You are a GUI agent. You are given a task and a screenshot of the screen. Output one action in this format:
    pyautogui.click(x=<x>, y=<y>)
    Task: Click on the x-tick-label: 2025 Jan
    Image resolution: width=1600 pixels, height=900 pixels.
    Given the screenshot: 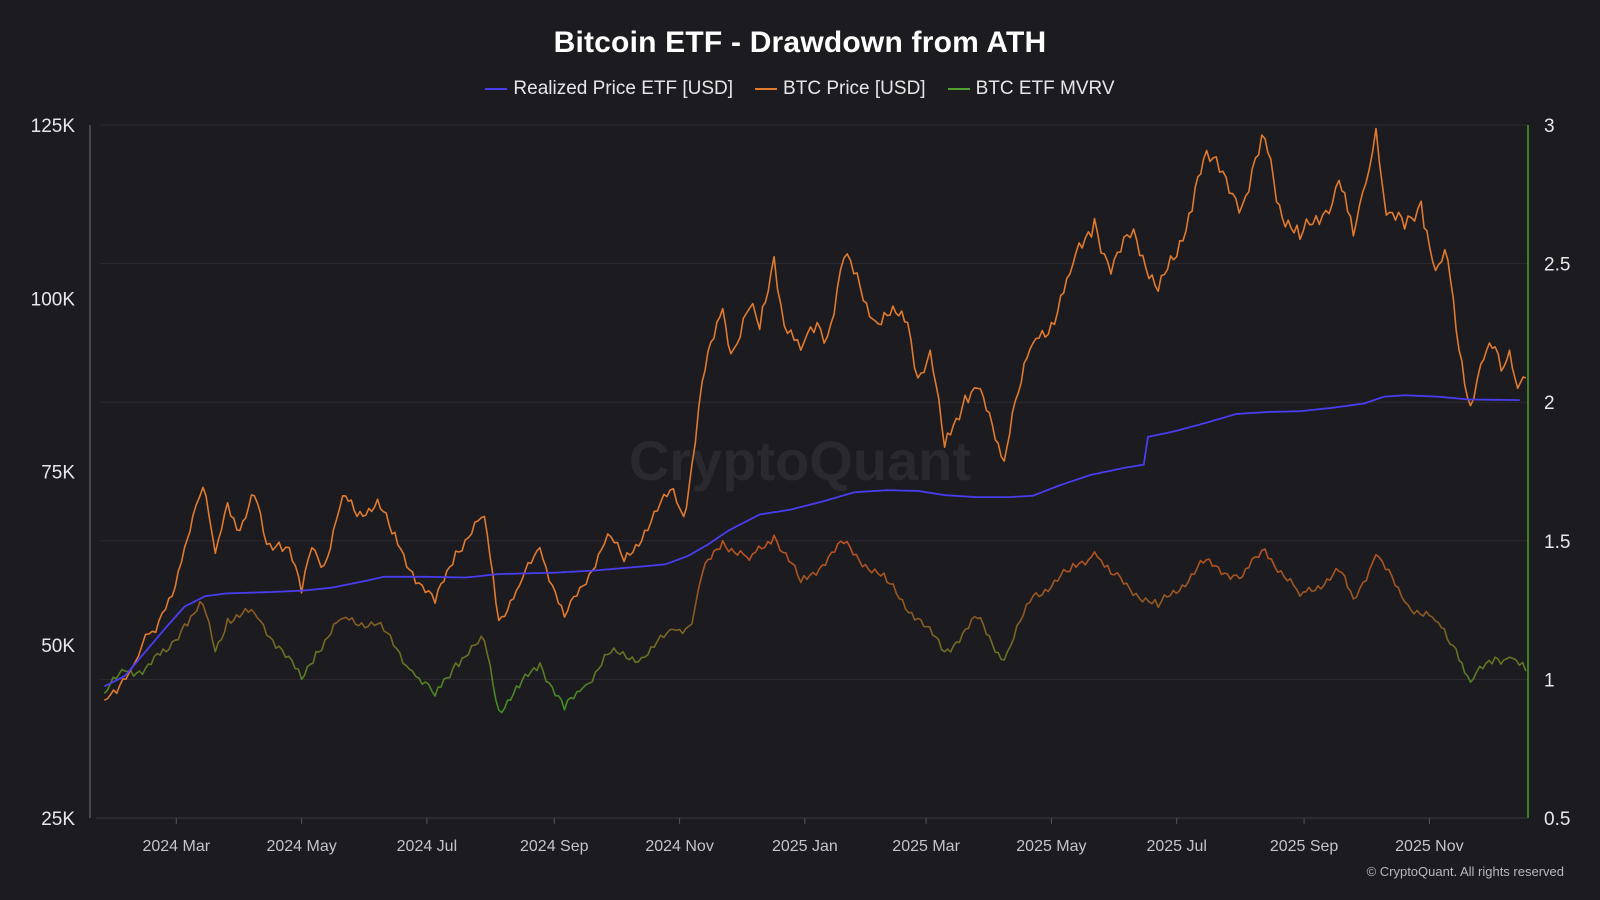 What is the action you would take?
    pyautogui.click(x=805, y=846)
    